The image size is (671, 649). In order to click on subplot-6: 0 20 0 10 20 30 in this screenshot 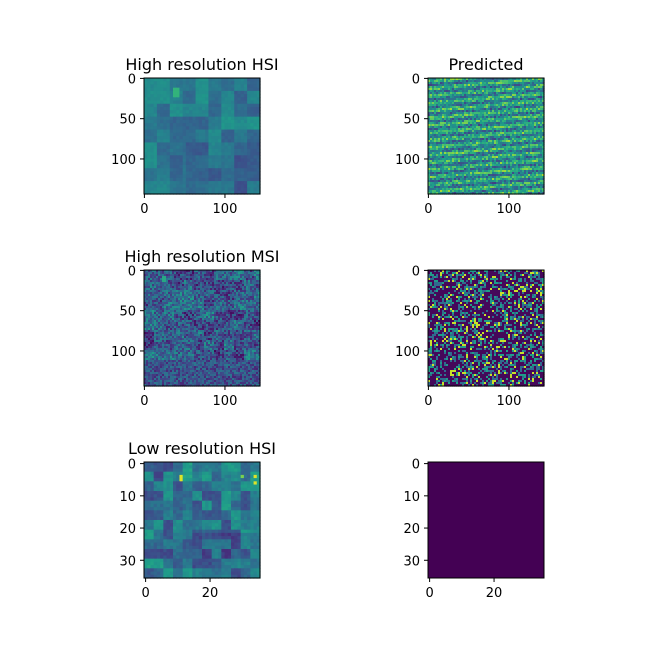, I will do `click(474, 529)`.